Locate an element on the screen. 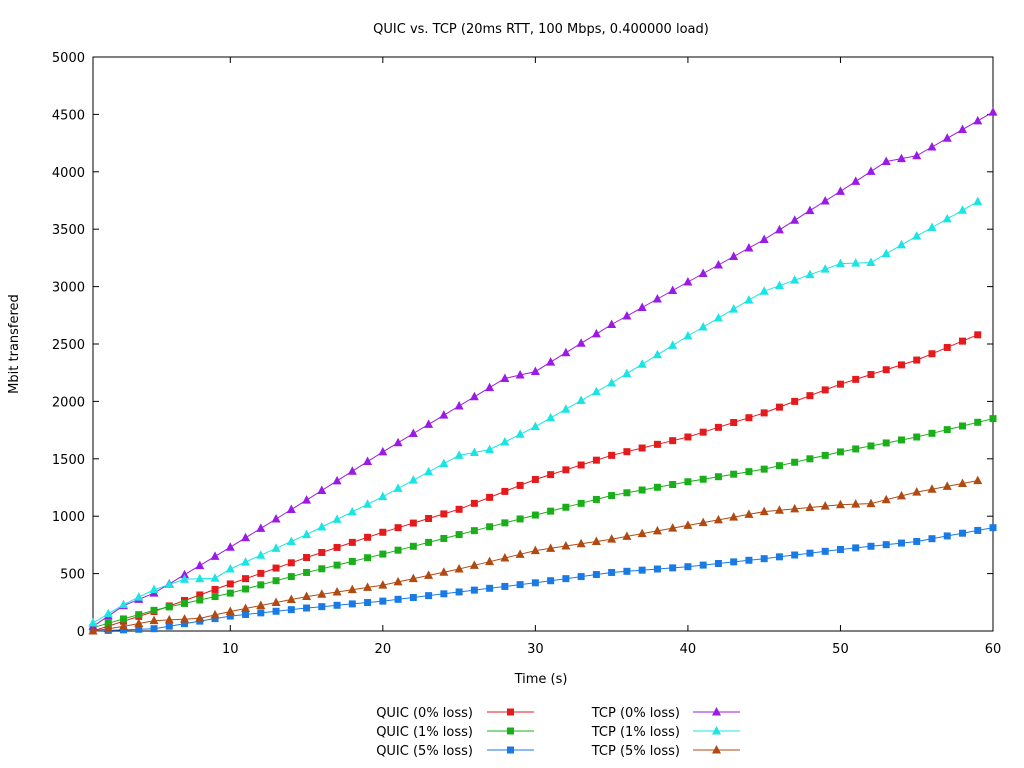 This screenshot has width=1024, height=768. y-tick-label: 1500 is located at coordinates (68, 460).